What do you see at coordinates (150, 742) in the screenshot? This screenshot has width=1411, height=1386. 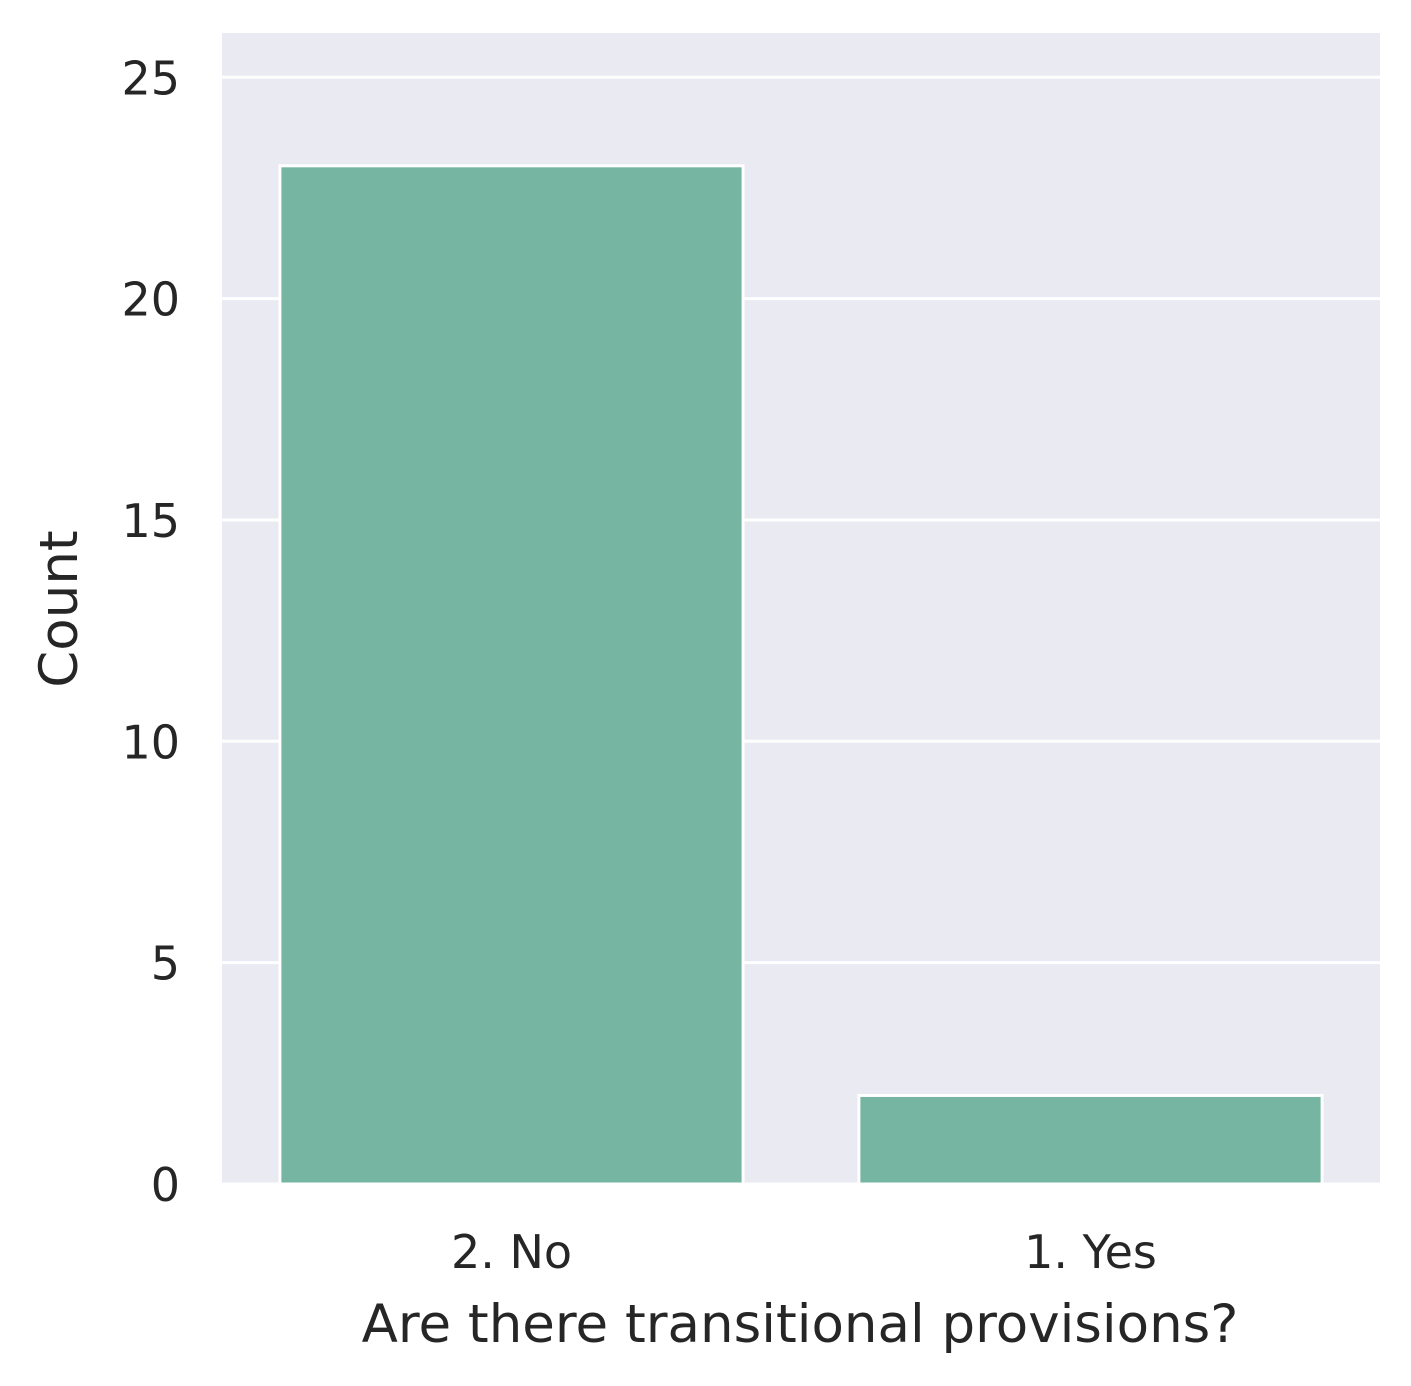 I see `y-tick-label: 10` at bounding box center [150, 742].